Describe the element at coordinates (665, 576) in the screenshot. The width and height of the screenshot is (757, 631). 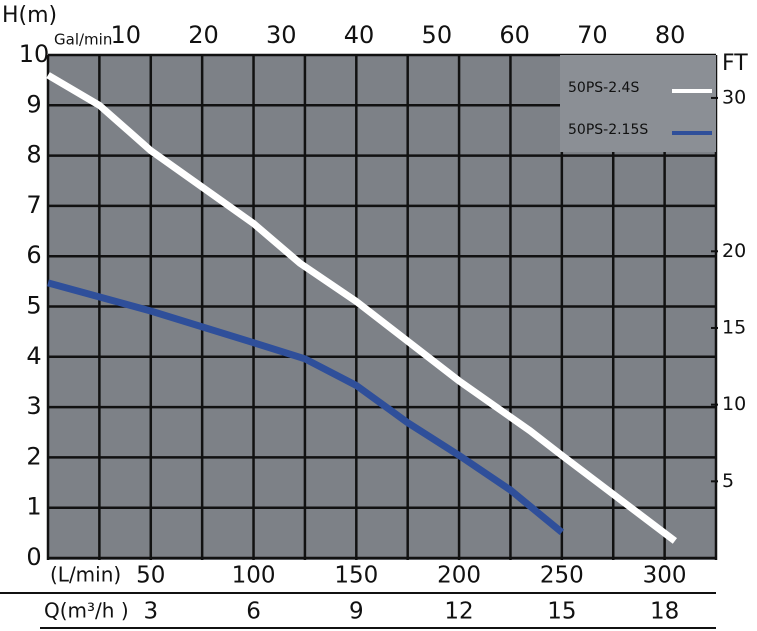
I see `x-tick-label: 300` at that location.